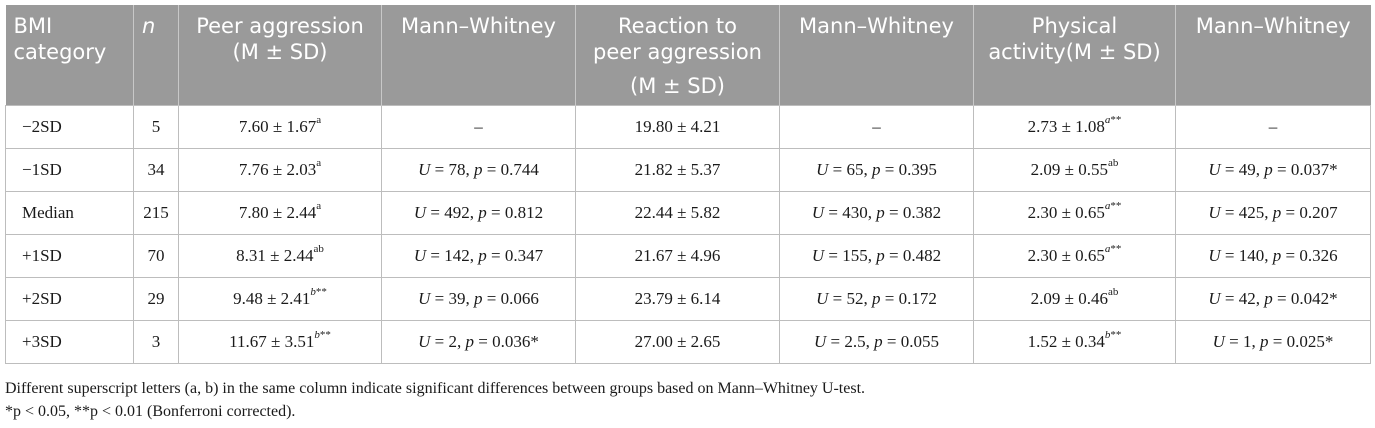  I want to click on cell-peer-aggression-value: 7.80 ± 2.44, so click(277, 212).